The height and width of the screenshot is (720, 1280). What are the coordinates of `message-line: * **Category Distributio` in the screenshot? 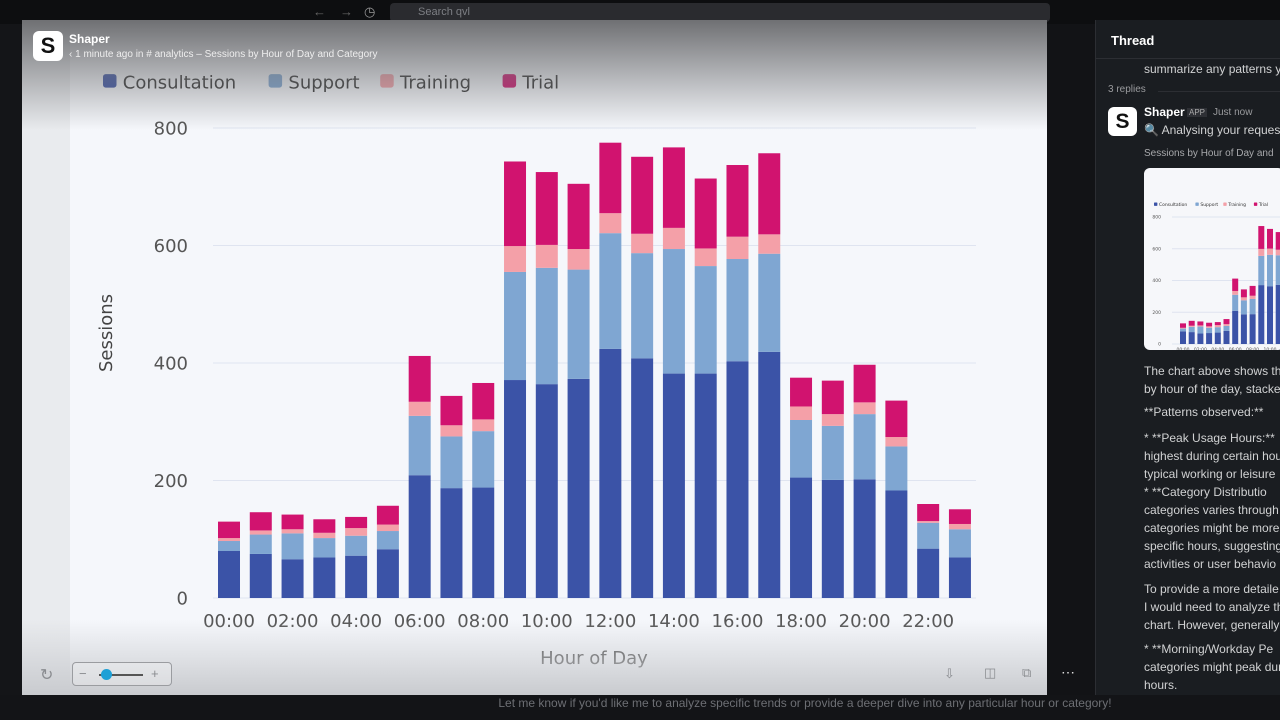 It's located at (1205, 492).